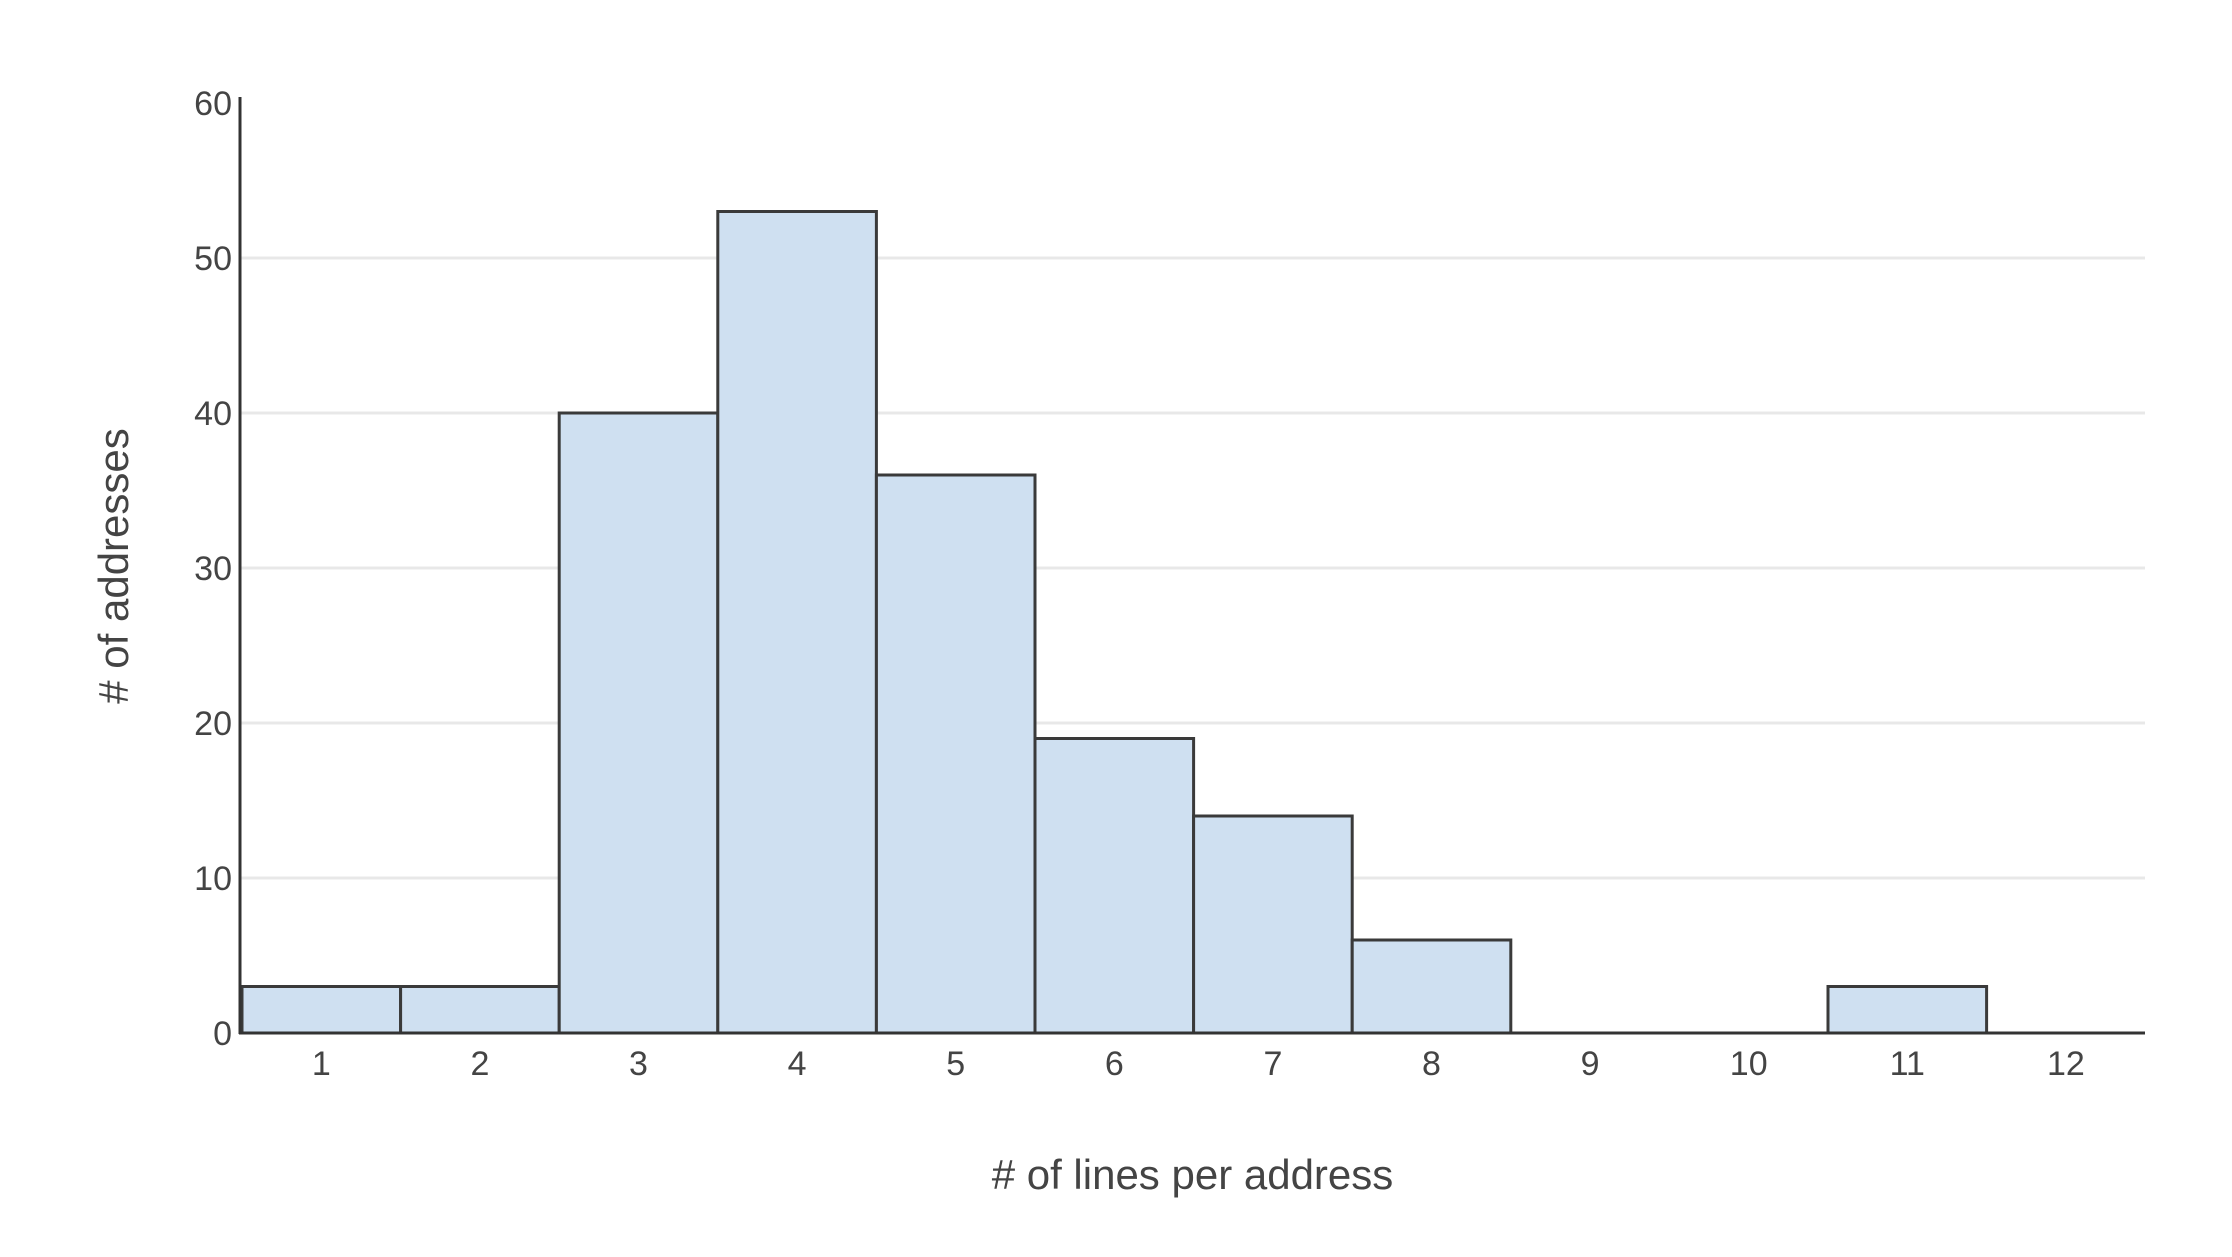 This screenshot has width=2232, height=1257. I want to click on y-tick-label: 30, so click(213, 569).